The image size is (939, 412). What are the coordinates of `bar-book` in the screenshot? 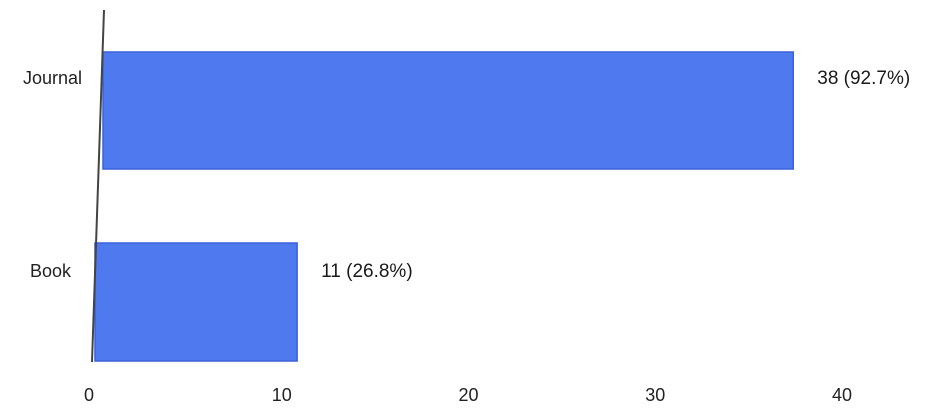 It's located at (196, 302).